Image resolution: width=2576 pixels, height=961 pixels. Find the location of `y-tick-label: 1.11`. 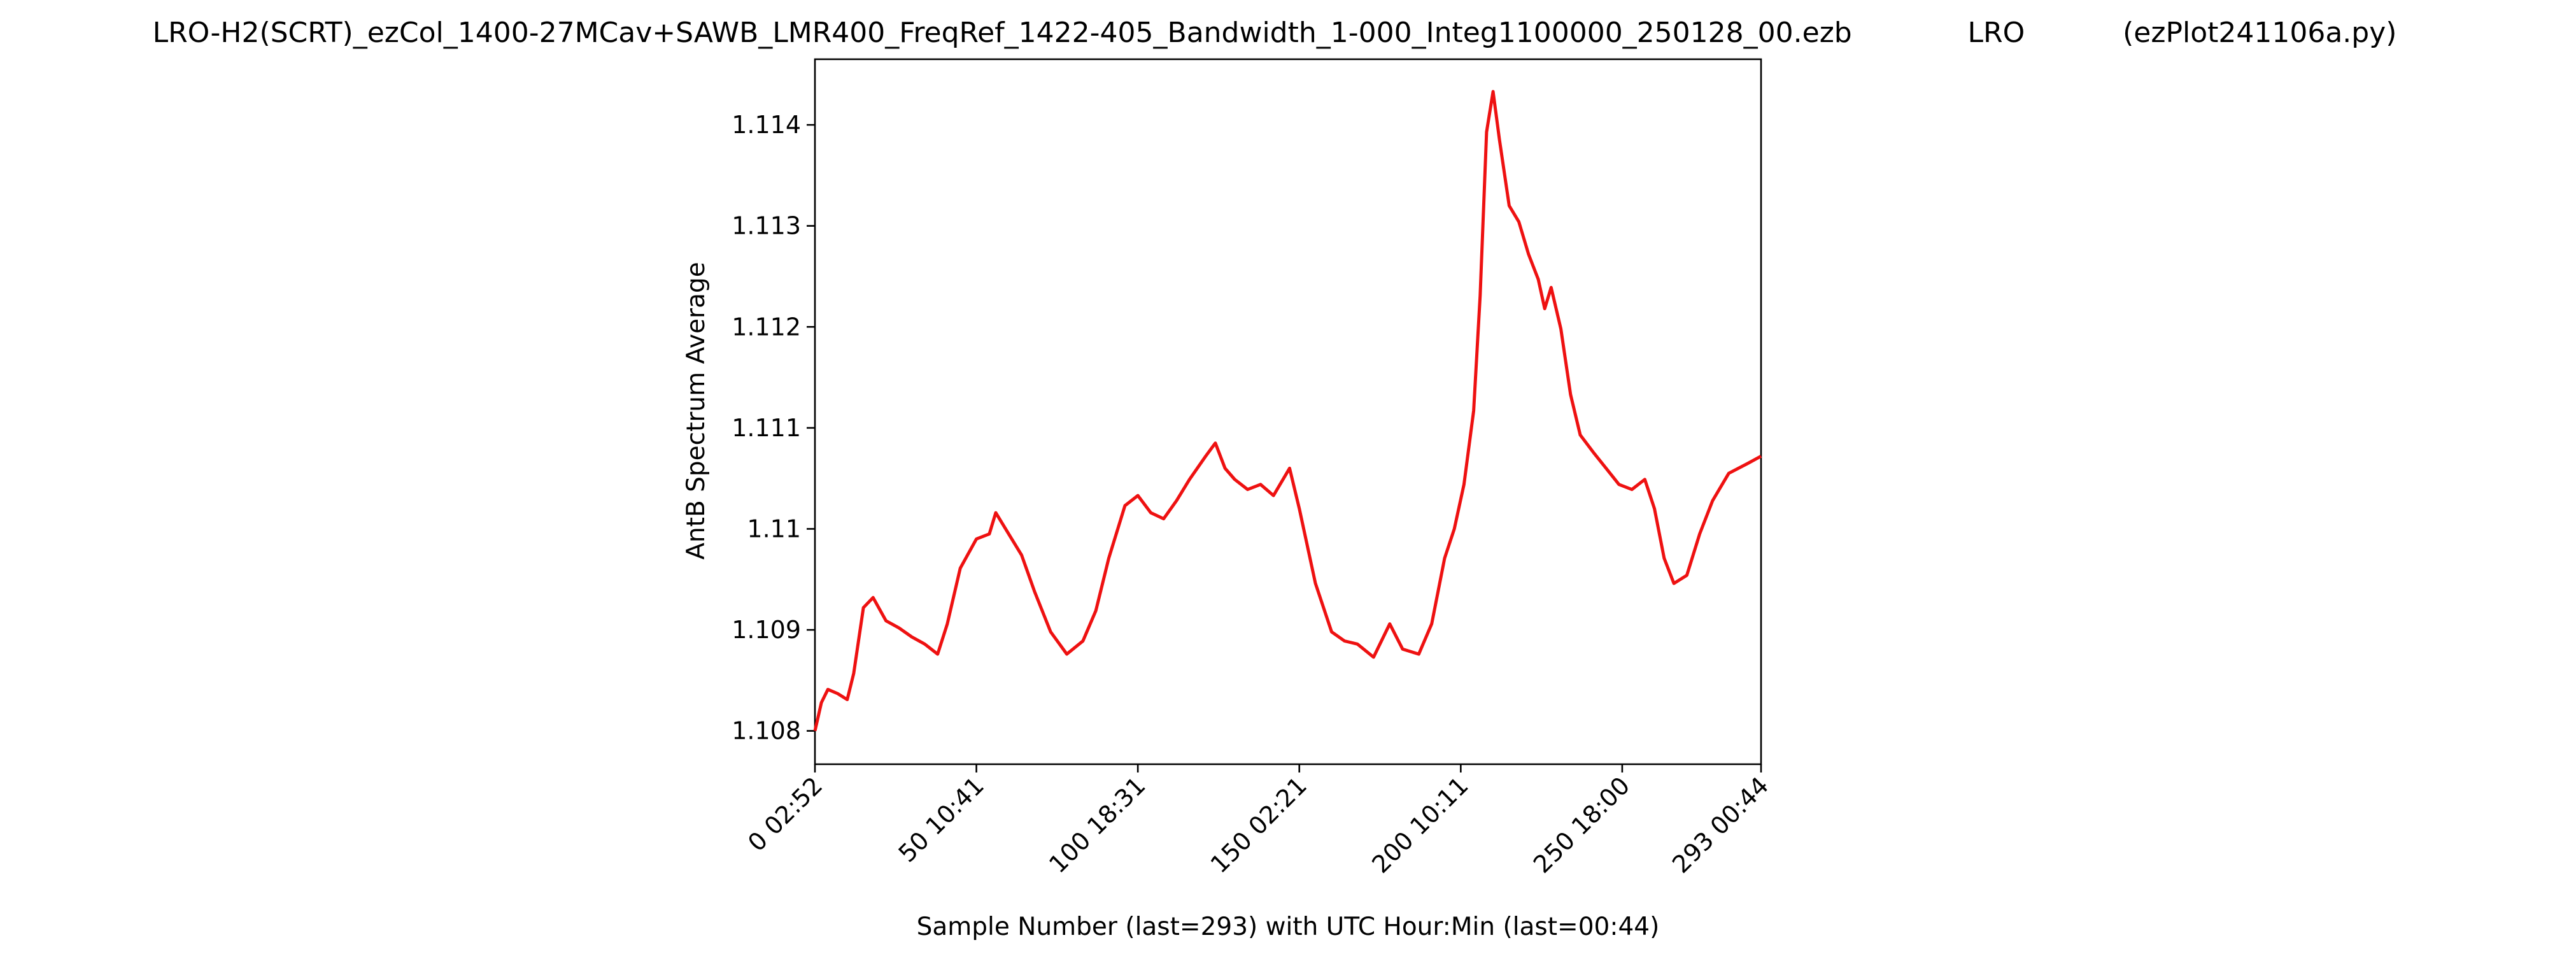

y-tick-label: 1.11 is located at coordinates (774, 529).